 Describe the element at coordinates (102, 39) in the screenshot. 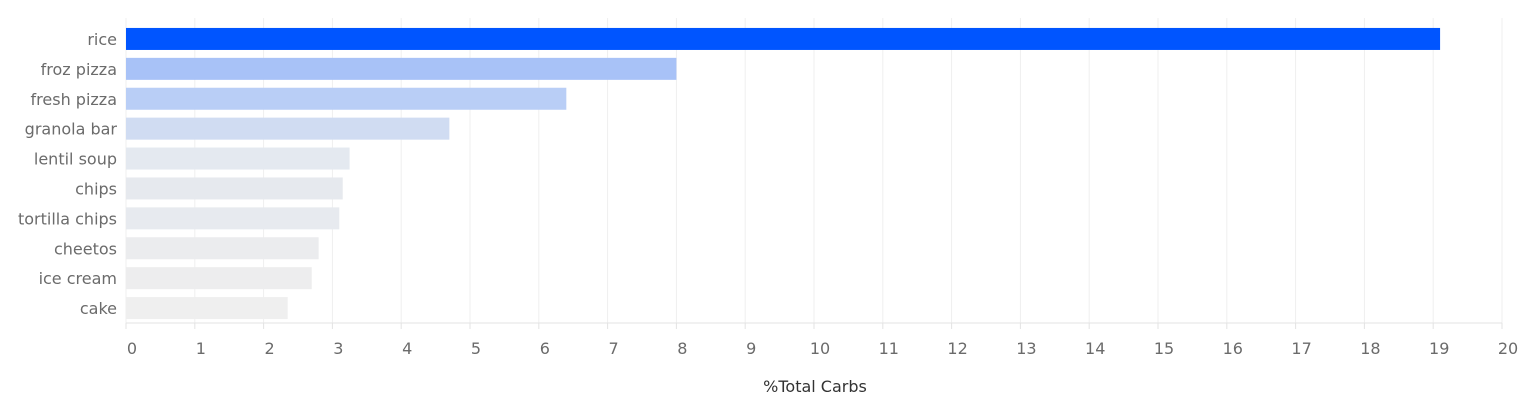

I see `category-label: rice` at that location.